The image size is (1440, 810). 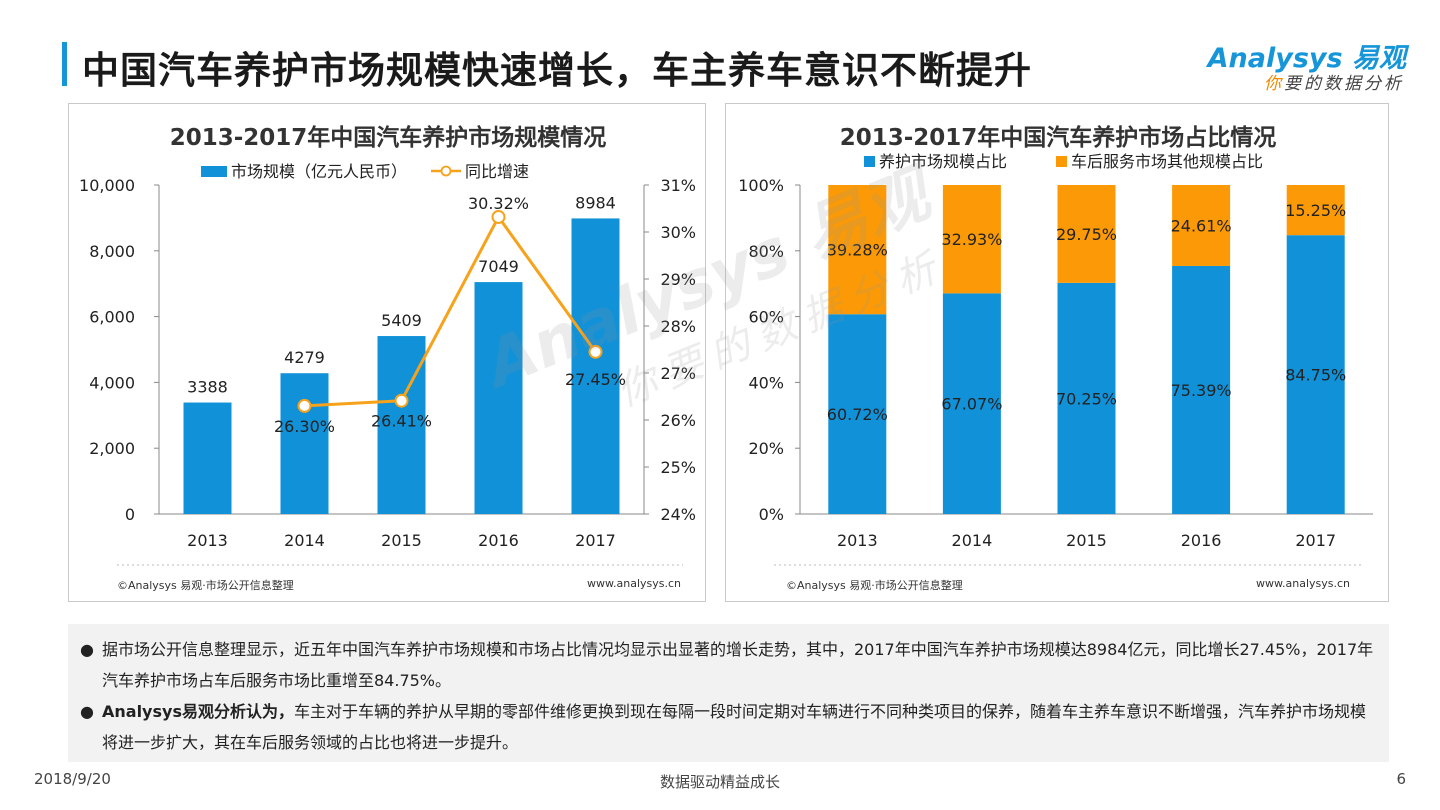 I want to click on logo-tagline: 你要的数据分析, so click(x=1334, y=81).